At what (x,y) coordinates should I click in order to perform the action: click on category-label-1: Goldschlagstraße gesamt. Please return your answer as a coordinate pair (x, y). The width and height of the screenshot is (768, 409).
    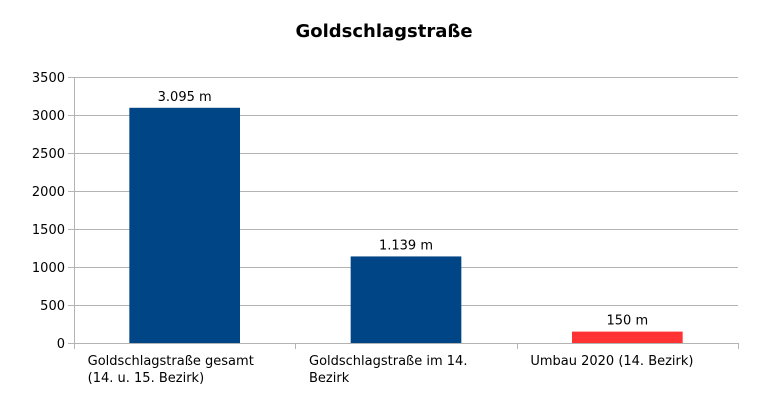
    Looking at the image, I should click on (171, 361).